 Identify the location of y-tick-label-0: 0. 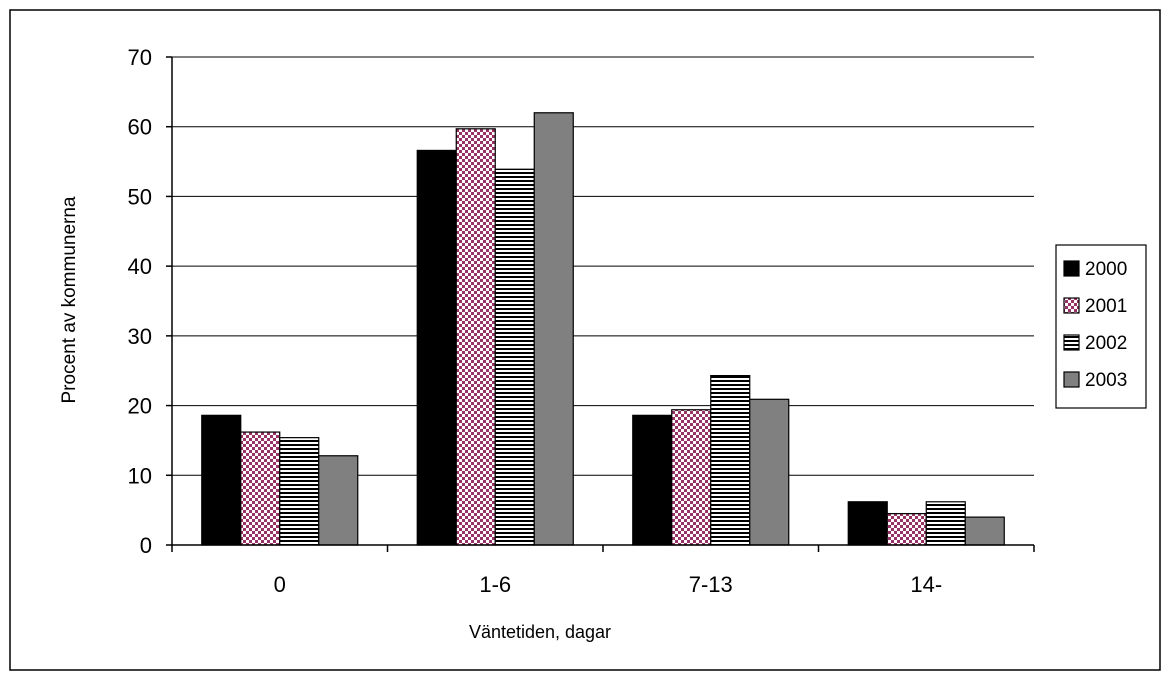
(146, 545).